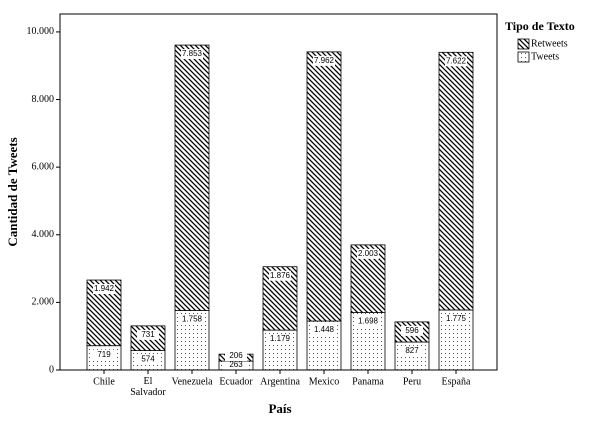 The image size is (589, 421). I want to click on legend-label: Retweets, so click(549, 43).